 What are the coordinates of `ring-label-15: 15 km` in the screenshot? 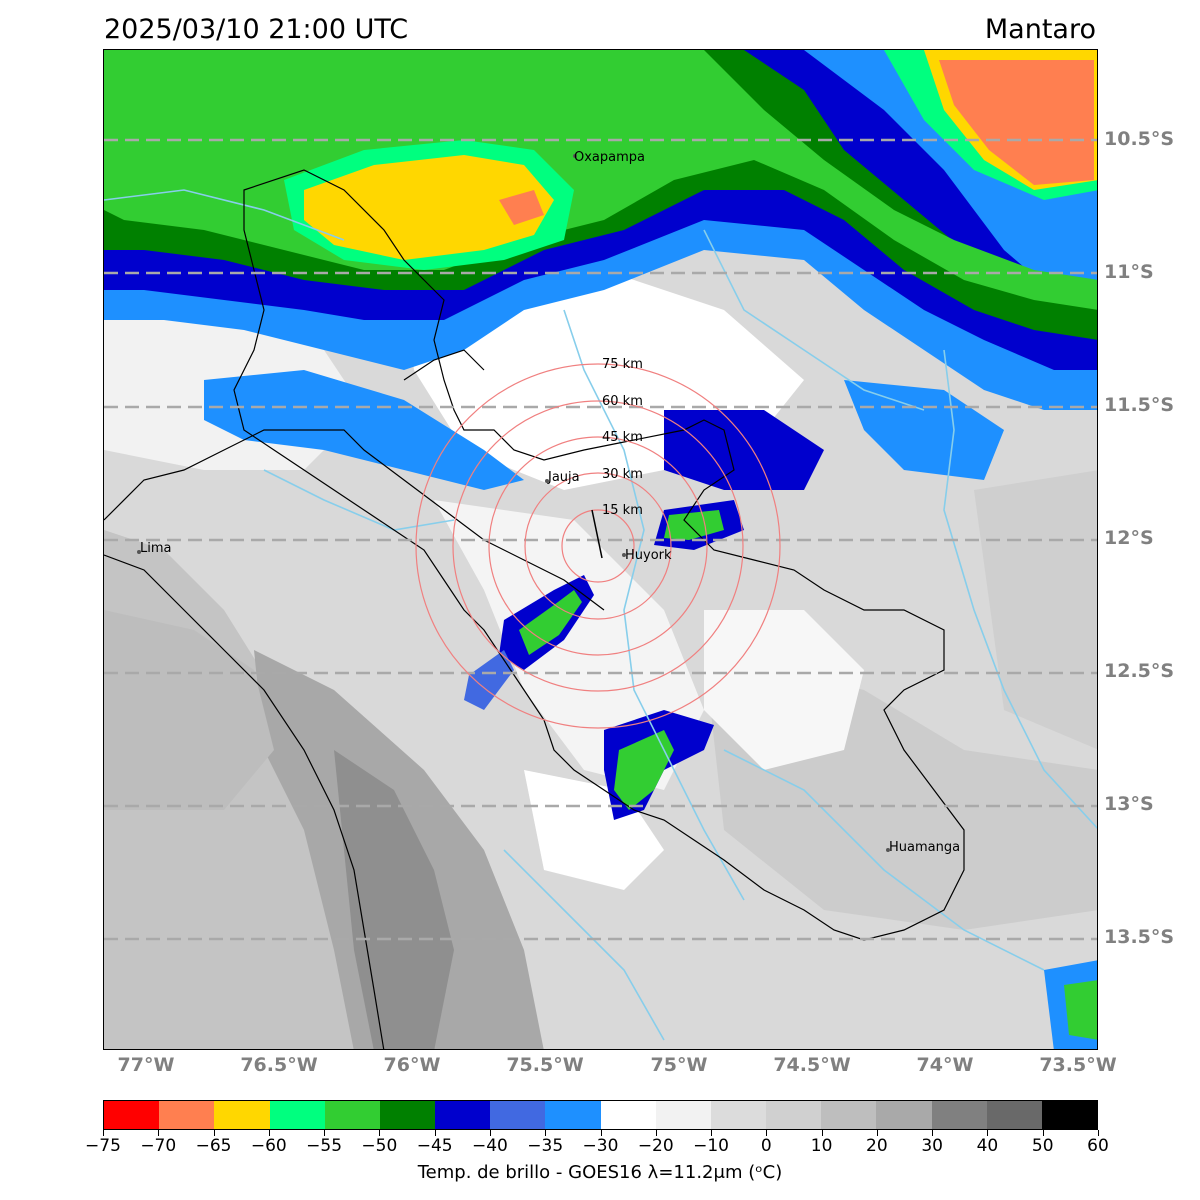 It's located at (622, 510).